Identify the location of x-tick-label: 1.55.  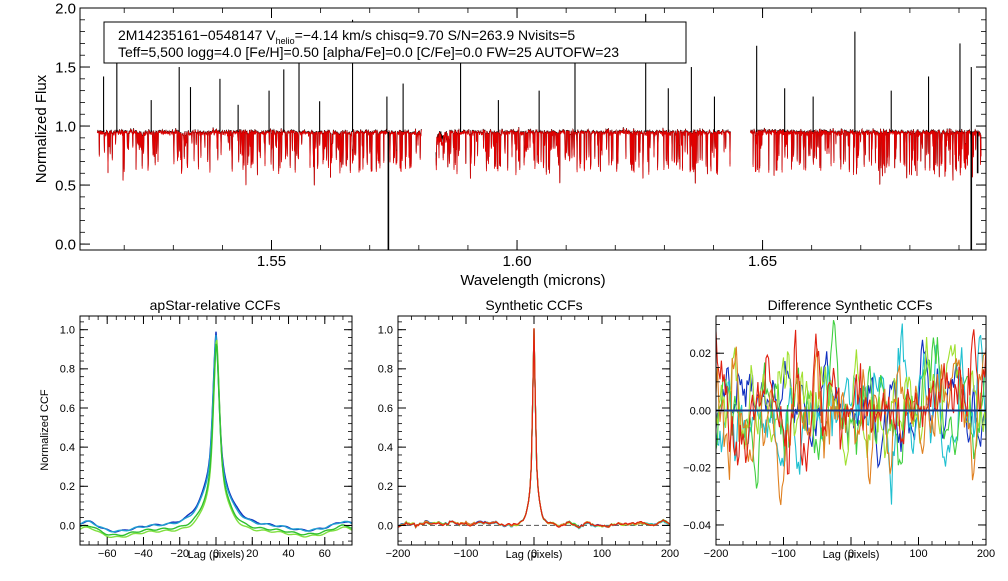
(271, 261).